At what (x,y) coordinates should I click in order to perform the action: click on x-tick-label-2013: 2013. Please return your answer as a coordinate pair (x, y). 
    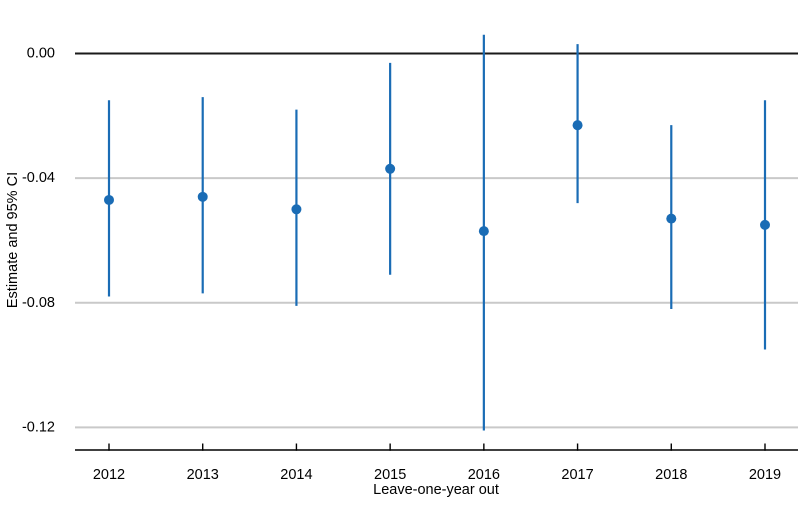
    Looking at the image, I should click on (203, 475).